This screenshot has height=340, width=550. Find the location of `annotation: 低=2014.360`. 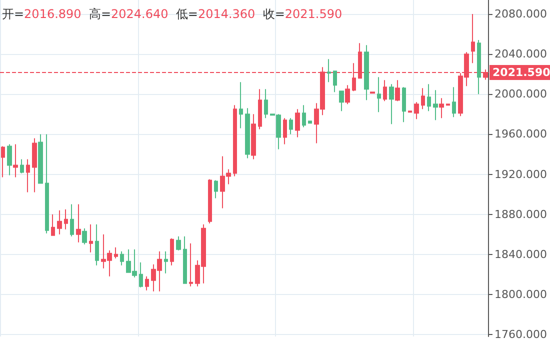

annotation: 低=2014.360 is located at coordinates (216, 14).